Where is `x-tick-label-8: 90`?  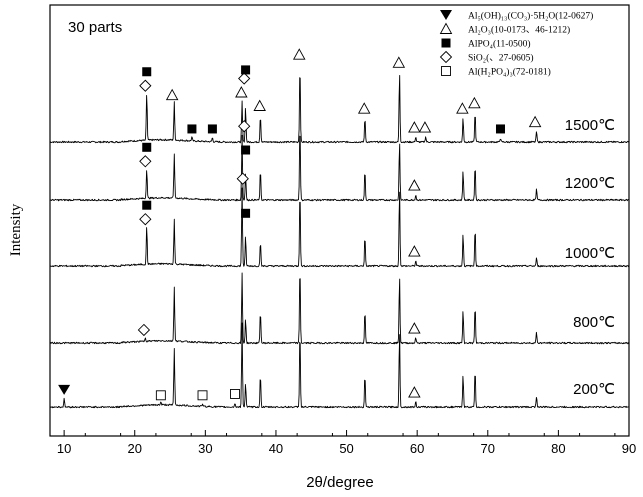
x-tick-label-8: 90 is located at coordinates (629, 448).